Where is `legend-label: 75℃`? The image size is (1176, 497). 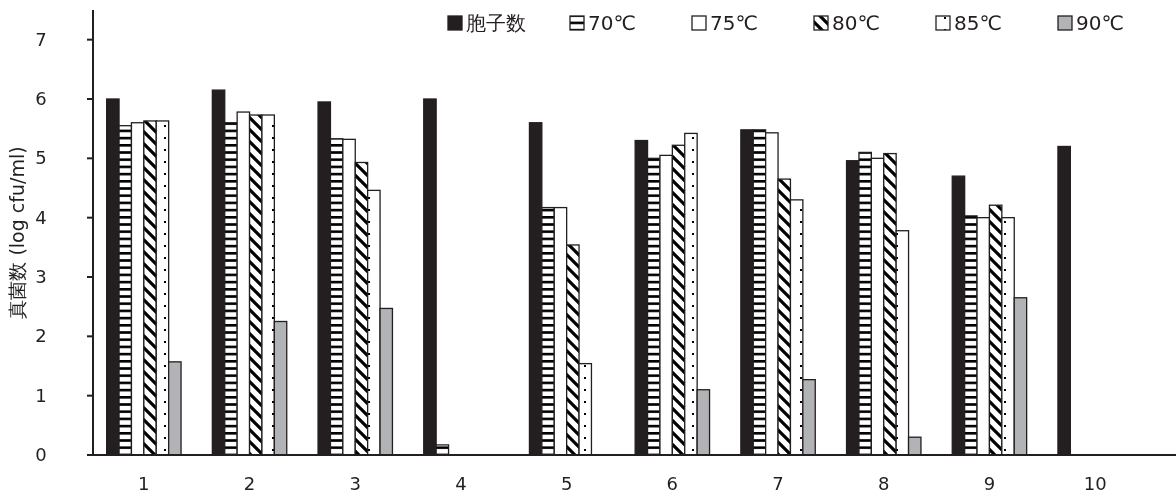
legend-label: 75℃ is located at coordinates (734, 23).